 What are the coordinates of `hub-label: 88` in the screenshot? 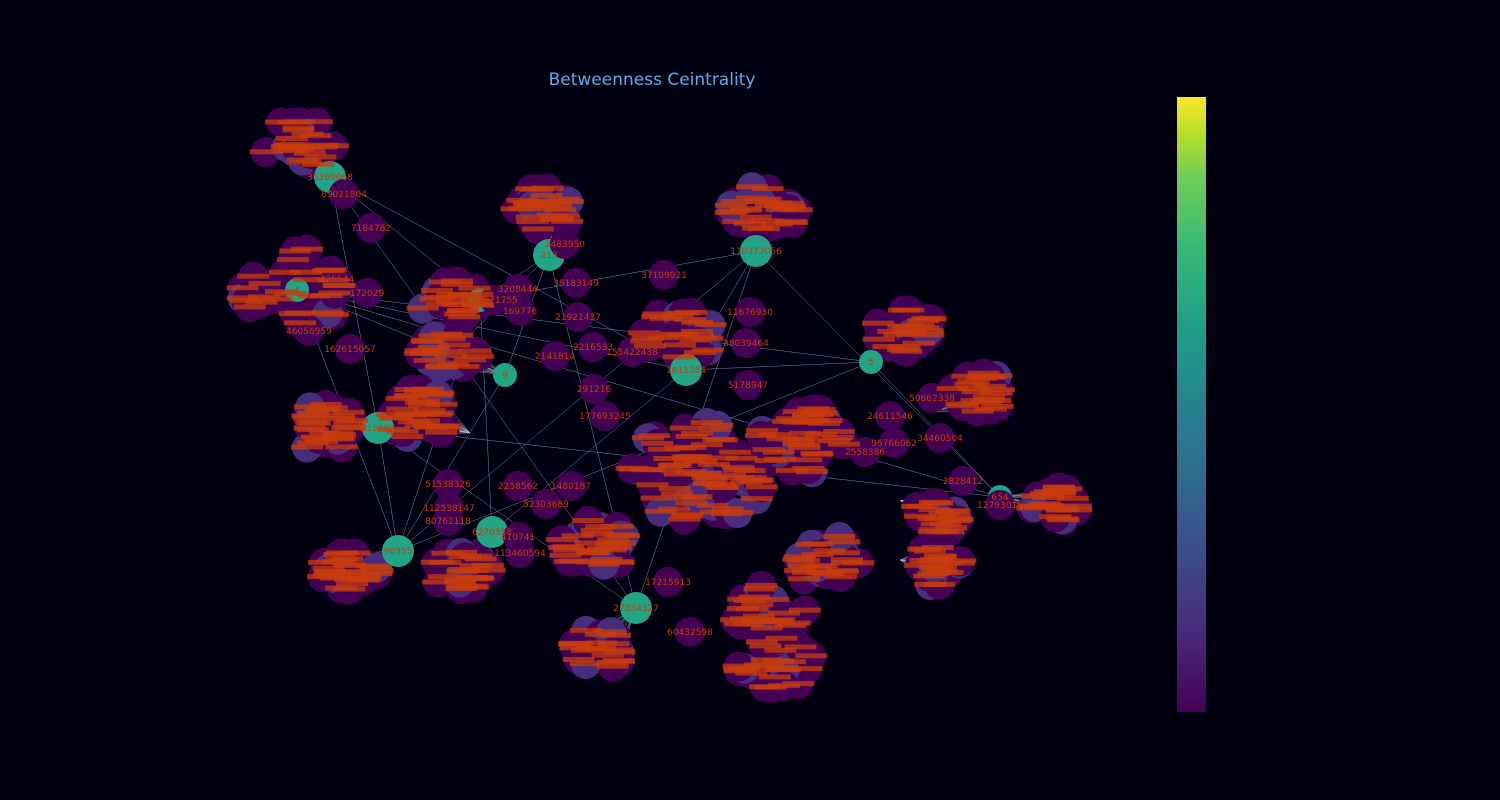 It's located at (480, 301).